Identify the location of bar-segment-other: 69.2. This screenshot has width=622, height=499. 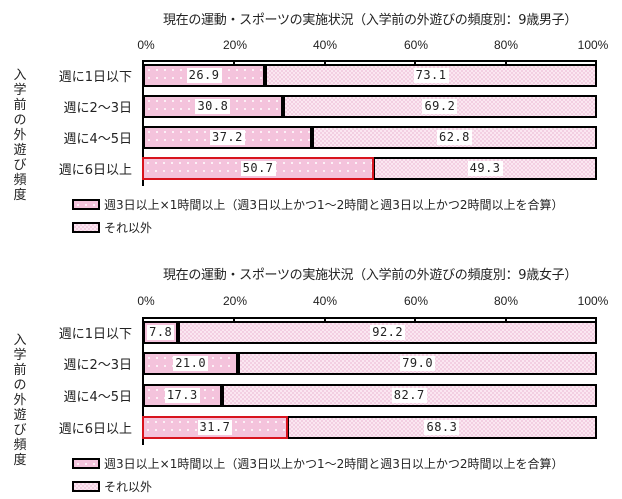
(439, 106).